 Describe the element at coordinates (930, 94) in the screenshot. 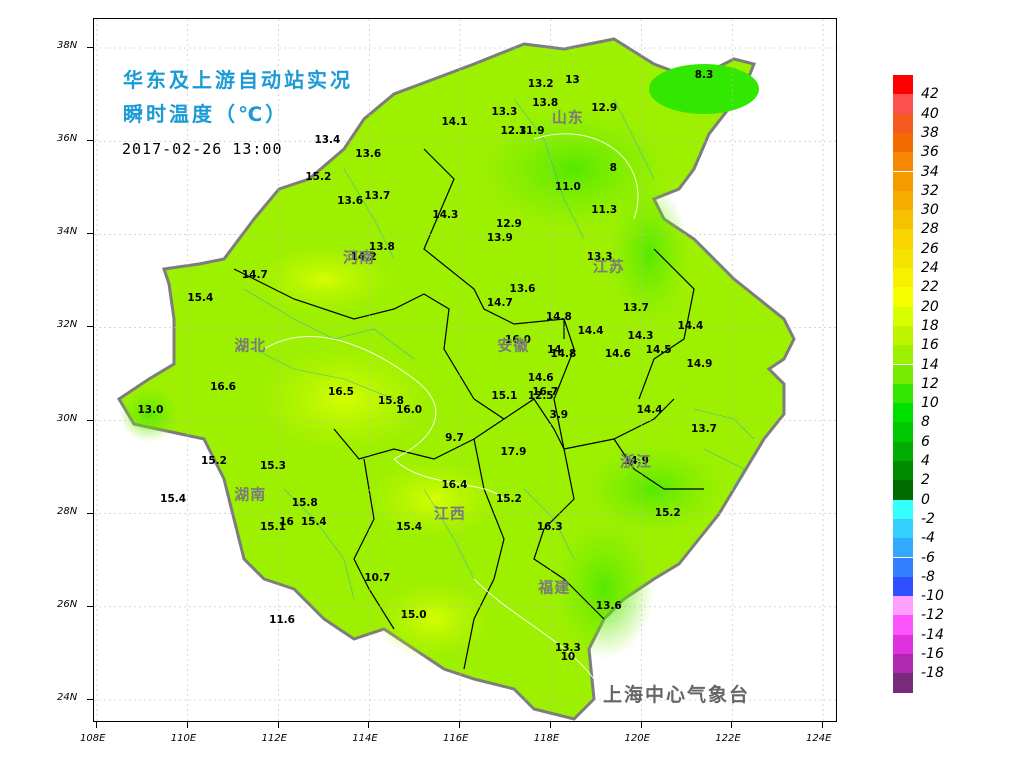

I see `legend-label: 42` at that location.